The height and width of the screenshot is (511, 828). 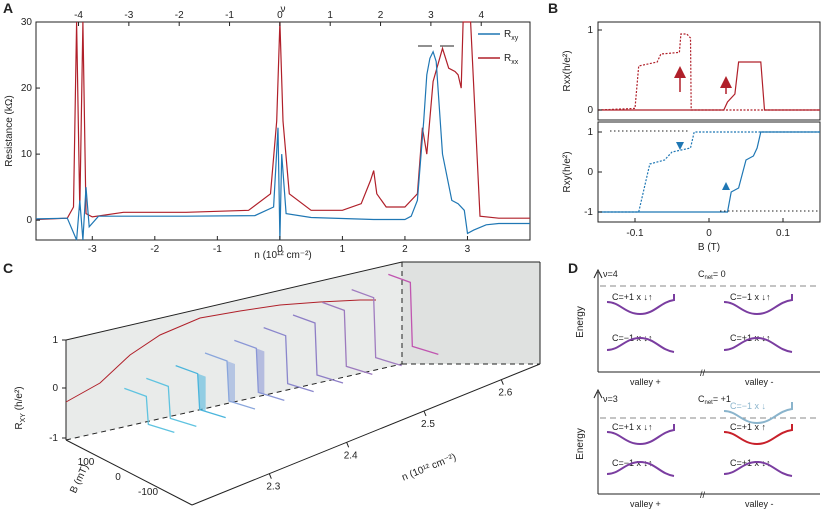 I want to click on panel-a-ylabel: Resistance (kΩ), so click(x=9, y=130).